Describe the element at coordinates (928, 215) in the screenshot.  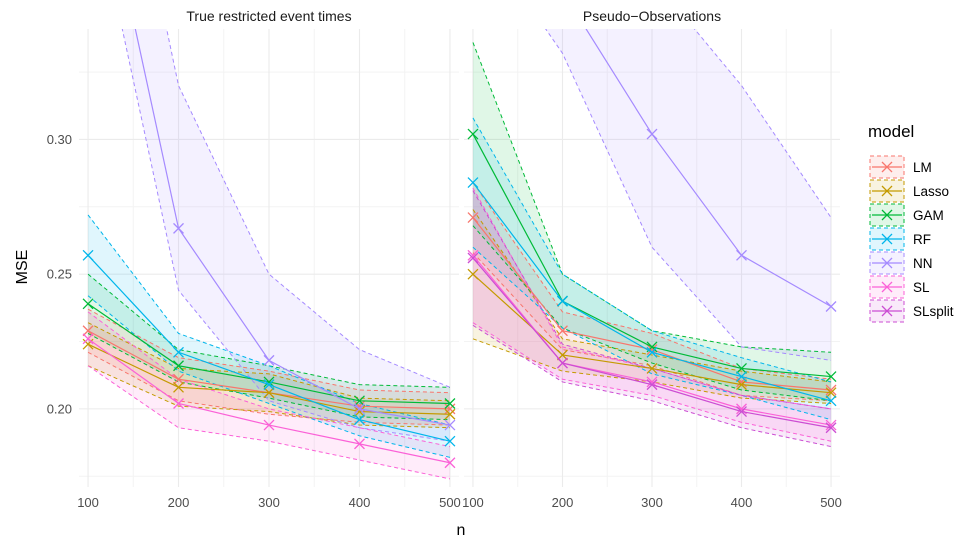
I see `legend-label: GAM` at that location.